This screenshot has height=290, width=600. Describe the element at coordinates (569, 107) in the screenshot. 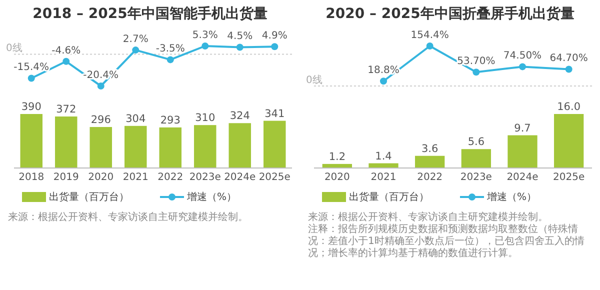

I see `data-label: 16.0` at that location.